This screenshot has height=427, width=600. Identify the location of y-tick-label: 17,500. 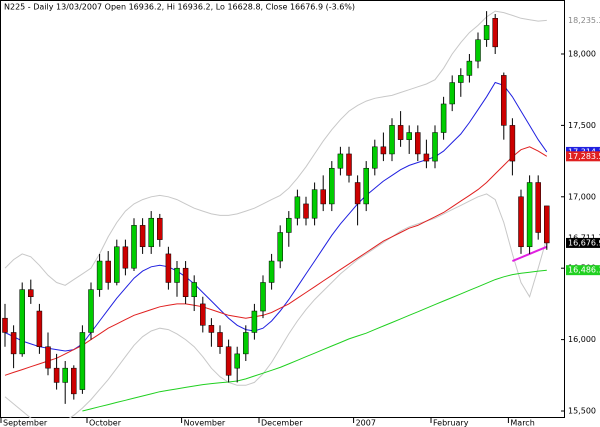
(582, 125).